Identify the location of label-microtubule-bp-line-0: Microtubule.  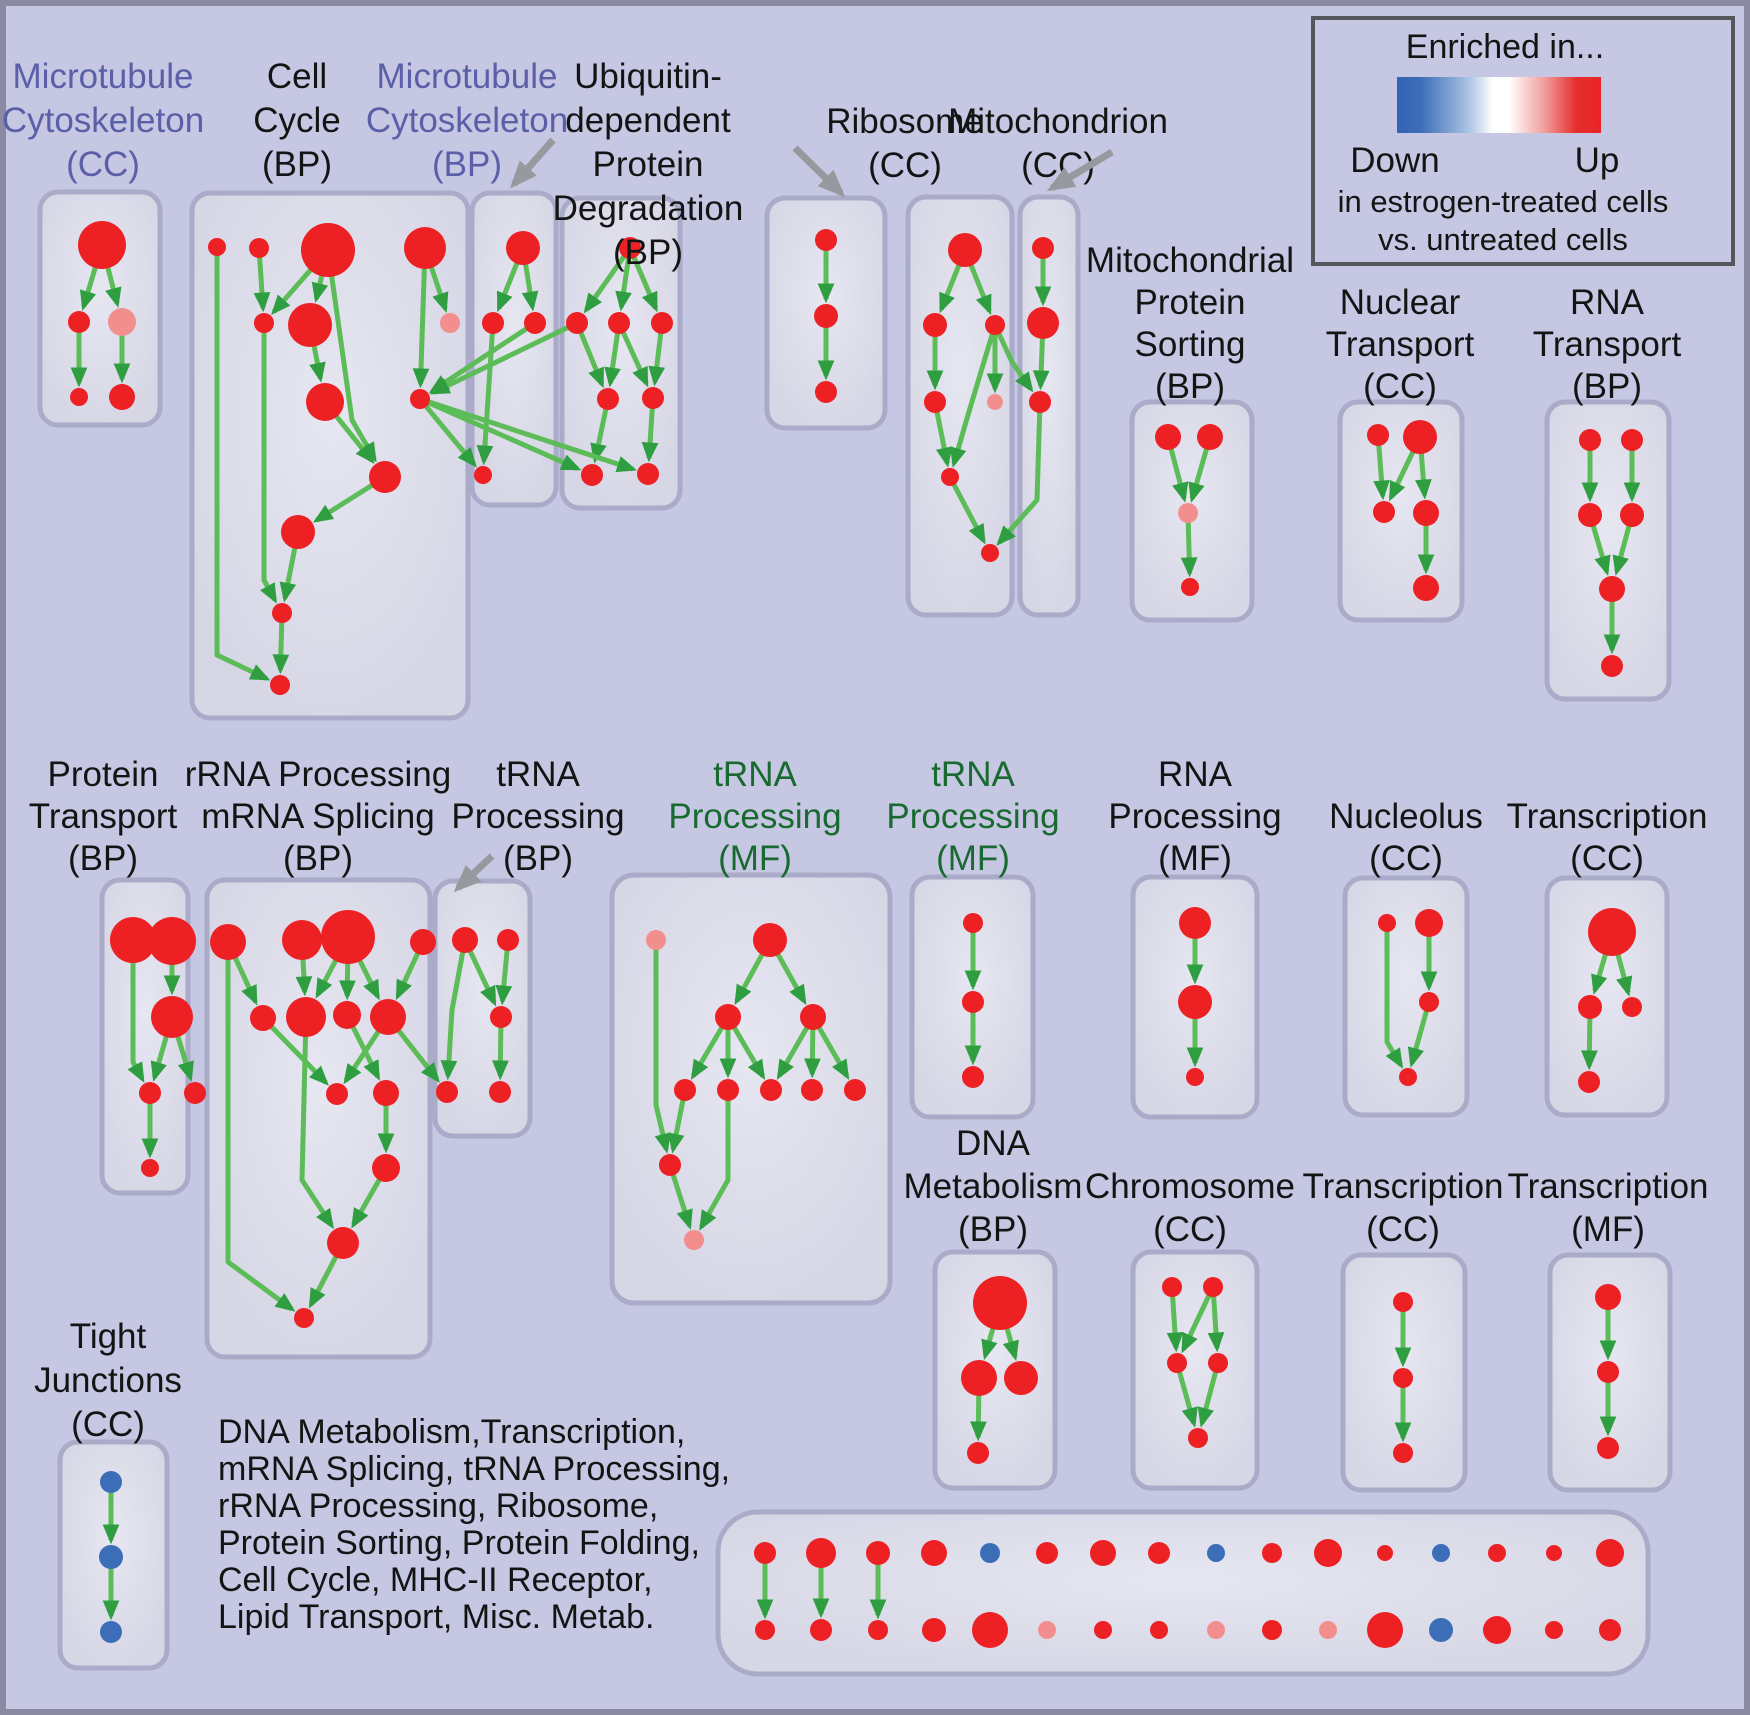
(467, 76).